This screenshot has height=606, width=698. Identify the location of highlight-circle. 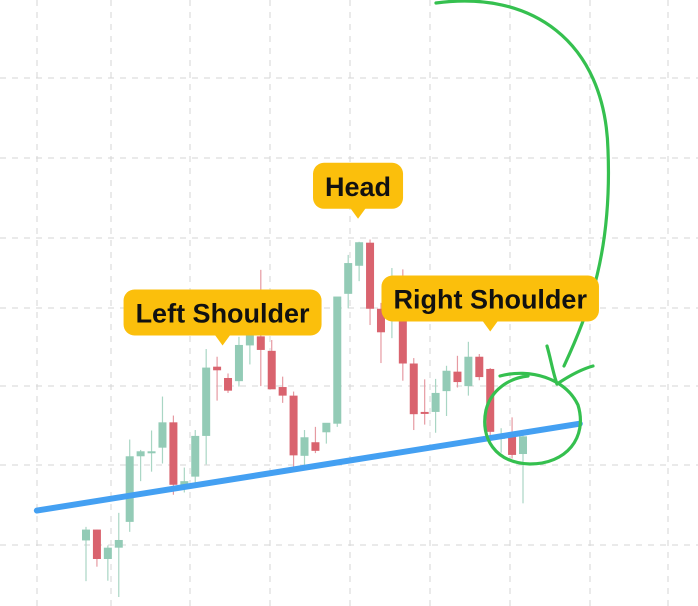
(532, 418).